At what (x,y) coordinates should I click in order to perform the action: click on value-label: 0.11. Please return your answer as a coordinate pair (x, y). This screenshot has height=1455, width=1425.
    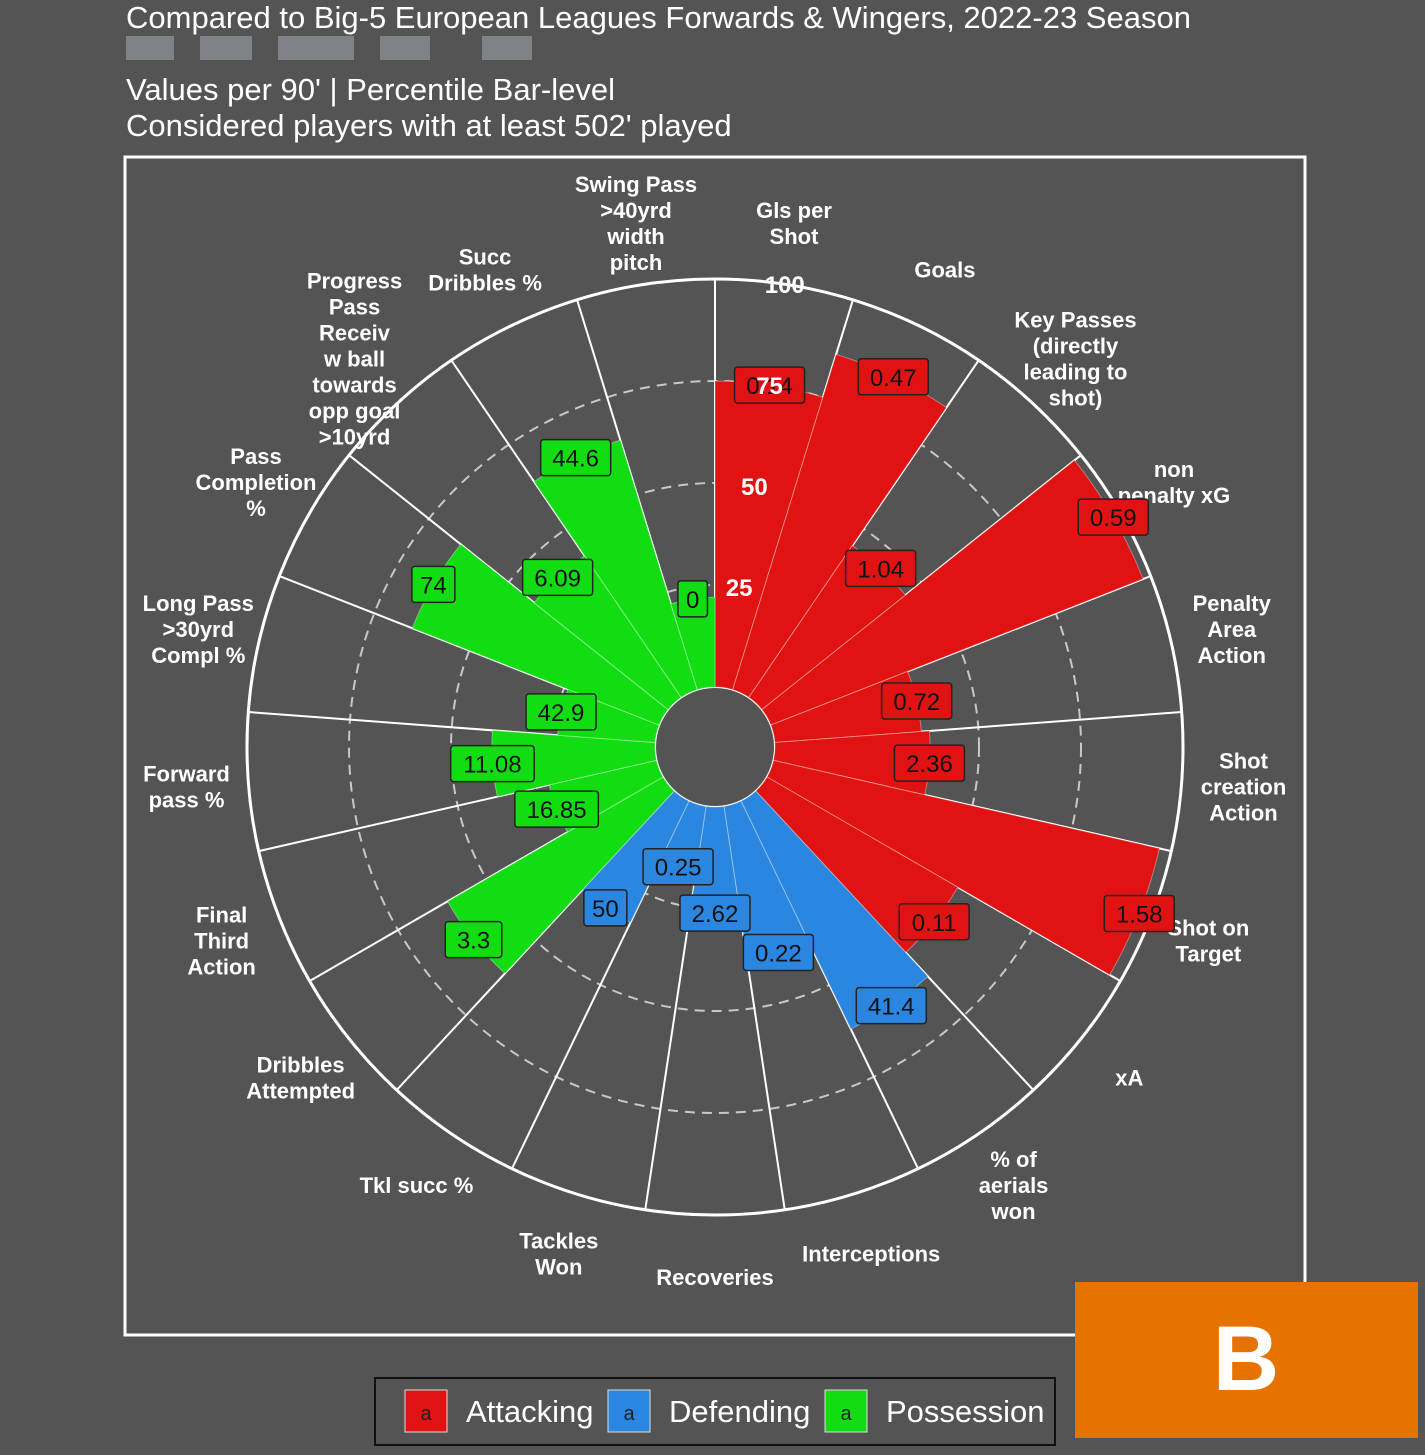
    Looking at the image, I should click on (934, 923).